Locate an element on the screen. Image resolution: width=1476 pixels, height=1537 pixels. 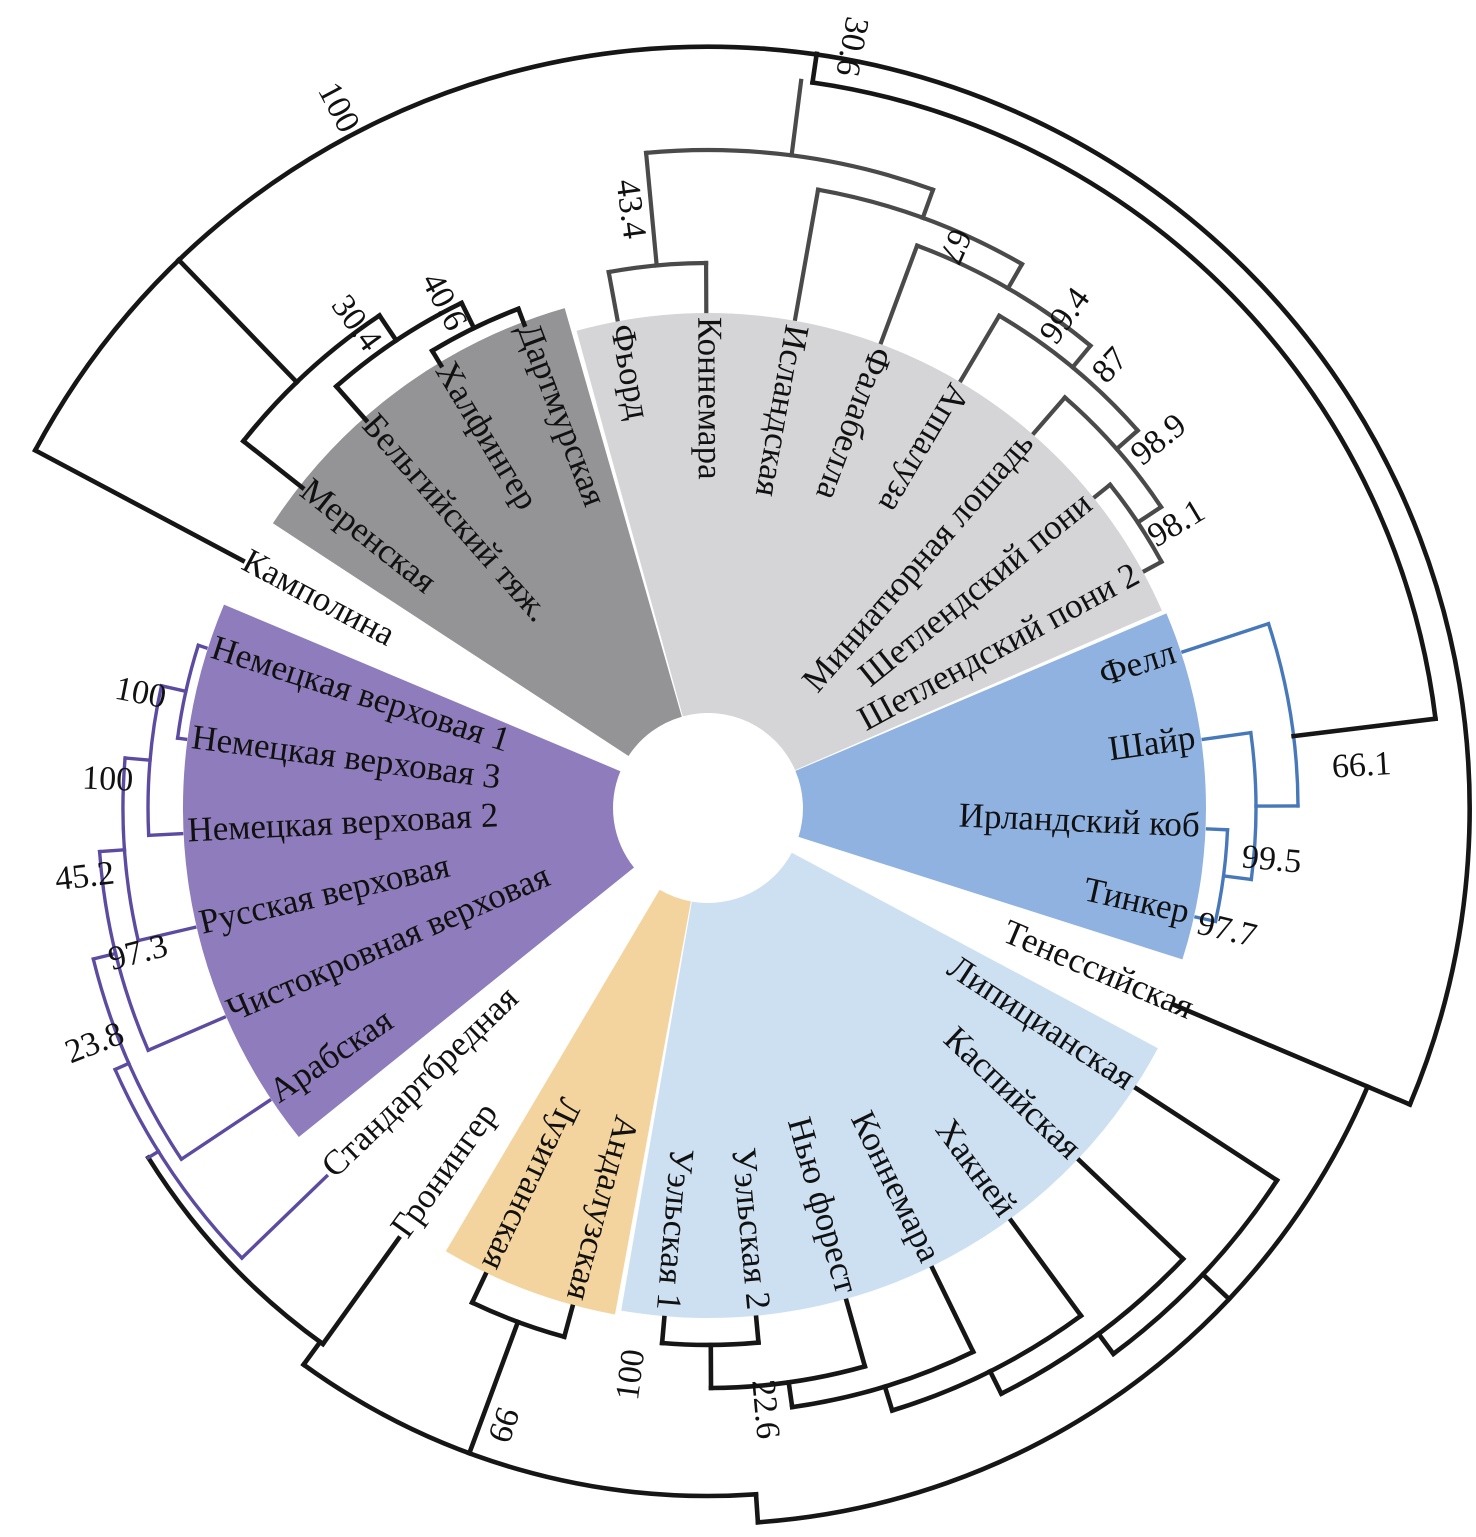
bootstrap-label: 98.9 is located at coordinates (1159, 439).